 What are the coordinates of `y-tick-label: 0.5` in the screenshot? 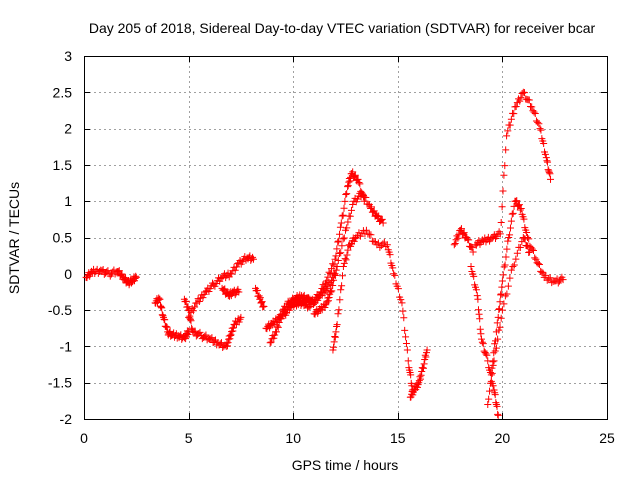 It's located at (63, 238).